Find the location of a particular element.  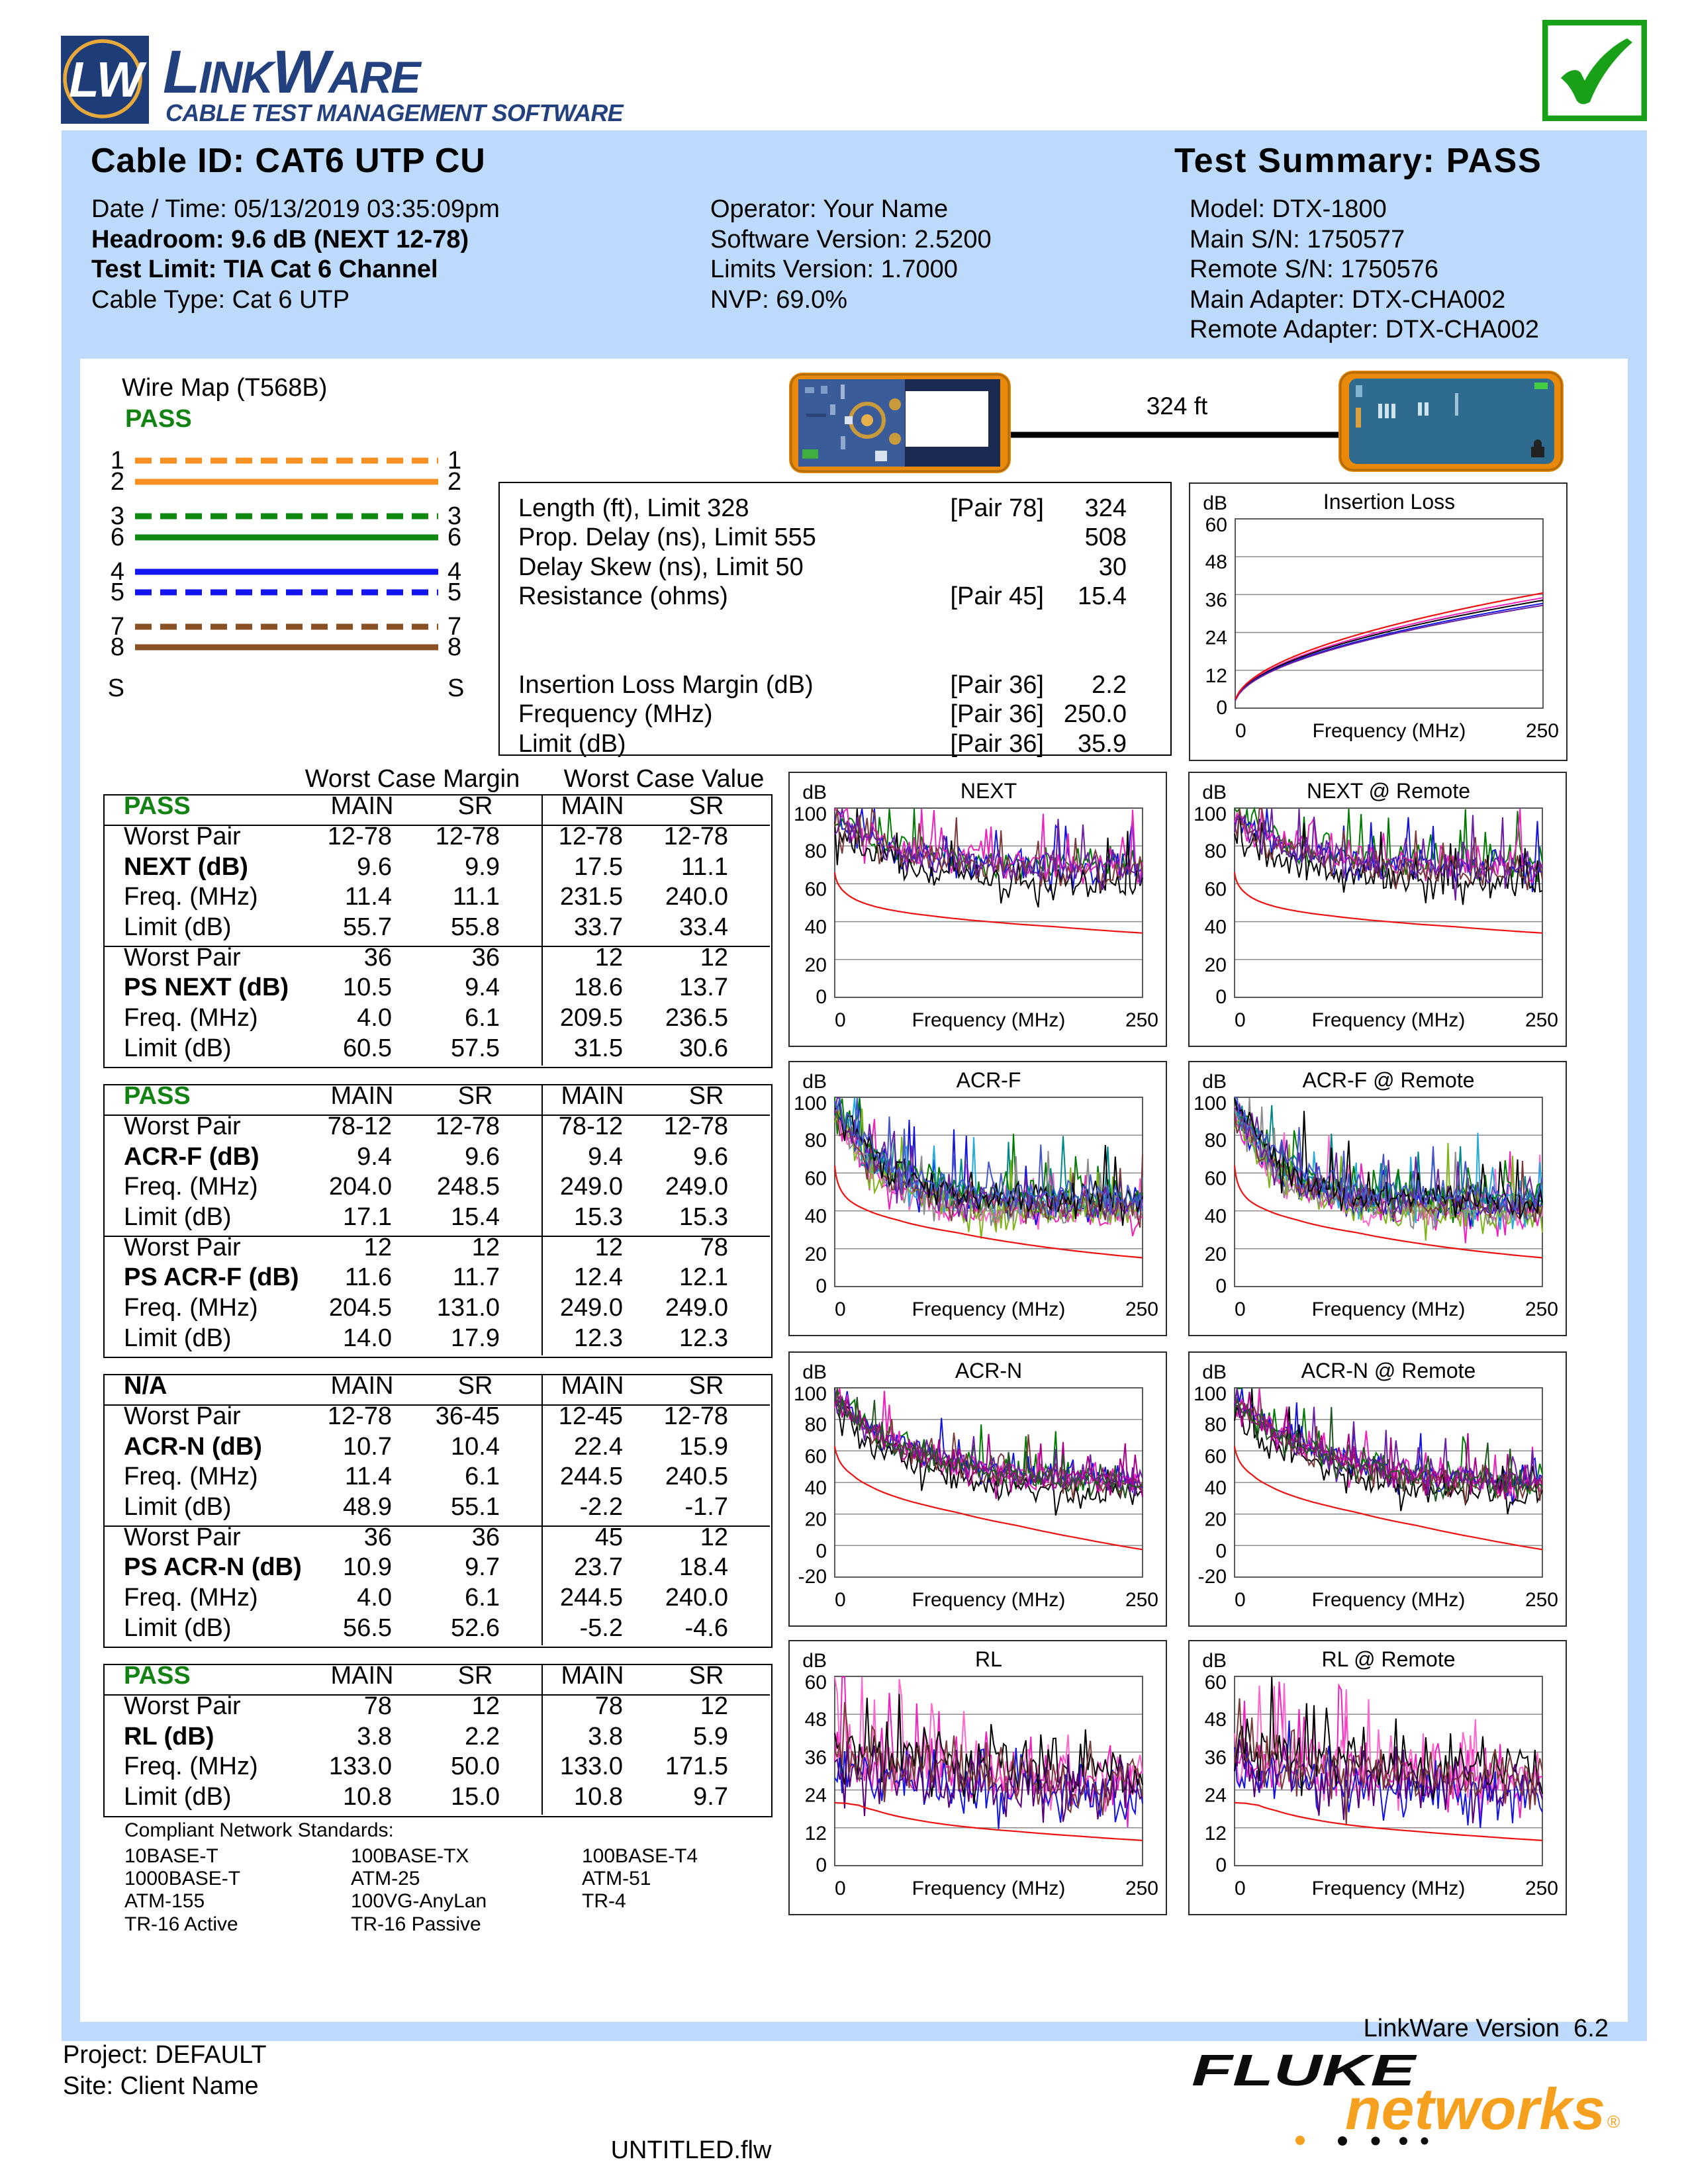

svg-text: NEXT @ Remote is located at coordinates (1388, 791).